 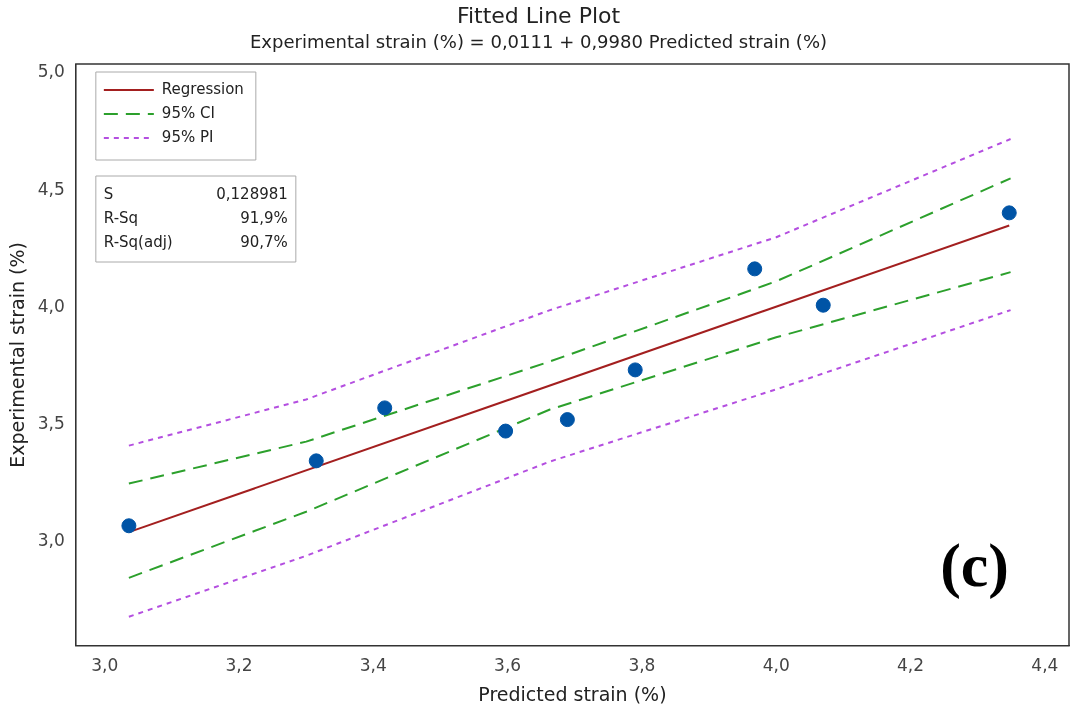 What do you see at coordinates (239, 665) in the screenshot?
I see `x-tick-label: 3,2` at bounding box center [239, 665].